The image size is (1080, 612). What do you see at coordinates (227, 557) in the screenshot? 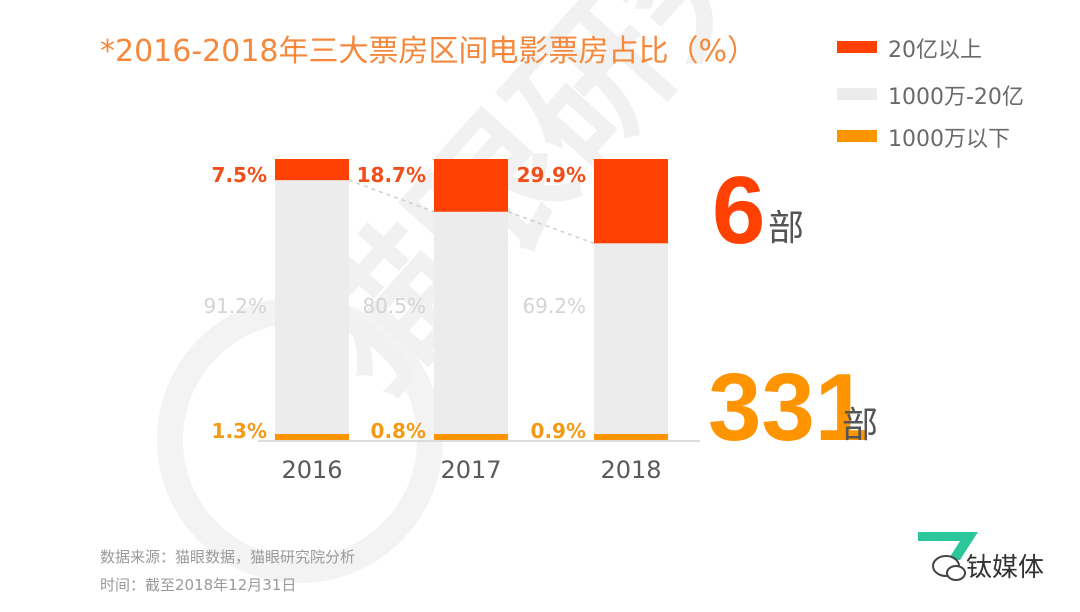
I see `source-line: 数据来源：猫眼数据，猫眼研究院分析` at bounding box center [227, 557].